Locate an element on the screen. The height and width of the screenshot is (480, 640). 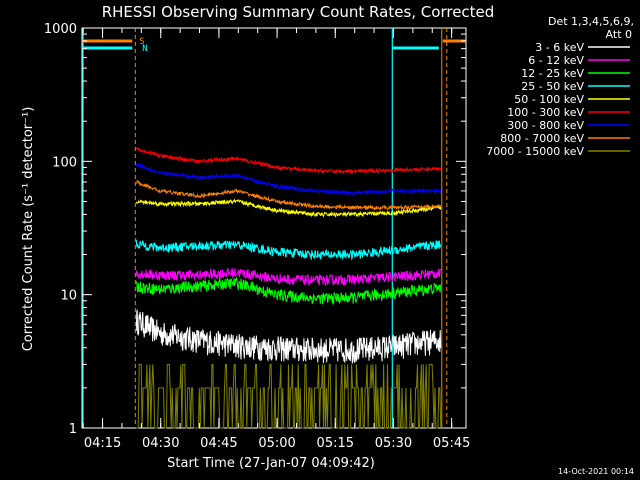
legend-label: 7000 - 15000 keV is located at coordinates (535, 151).